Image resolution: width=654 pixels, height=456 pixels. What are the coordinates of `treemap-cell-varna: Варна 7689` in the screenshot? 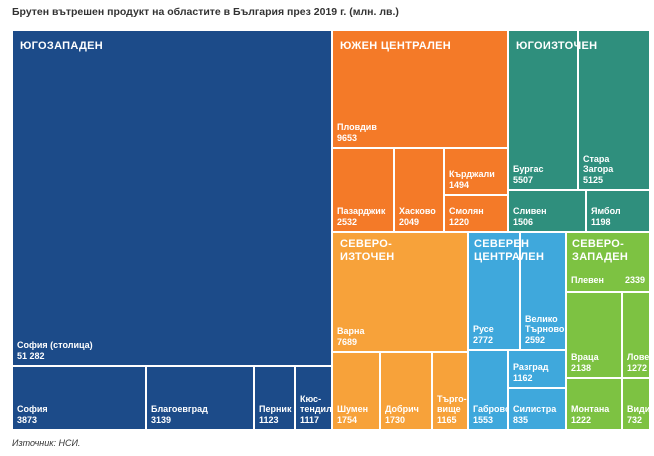 It's located at (400, 292).